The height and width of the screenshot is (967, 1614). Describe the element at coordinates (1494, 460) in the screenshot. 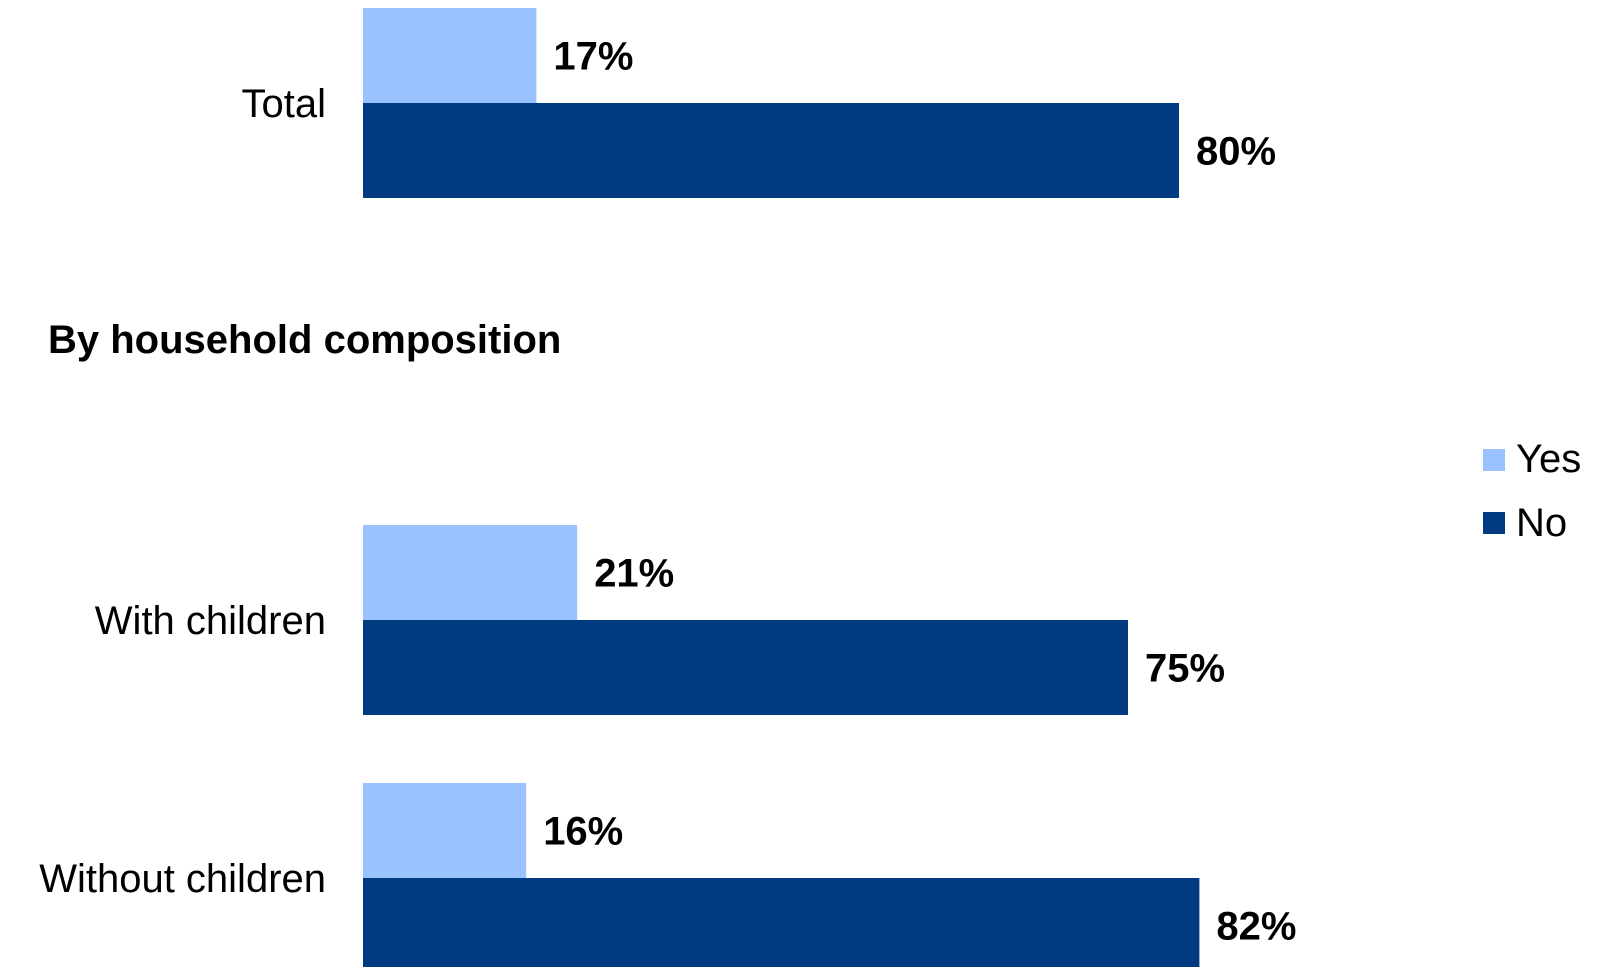

I see `legend-swatch-yes` at that location.